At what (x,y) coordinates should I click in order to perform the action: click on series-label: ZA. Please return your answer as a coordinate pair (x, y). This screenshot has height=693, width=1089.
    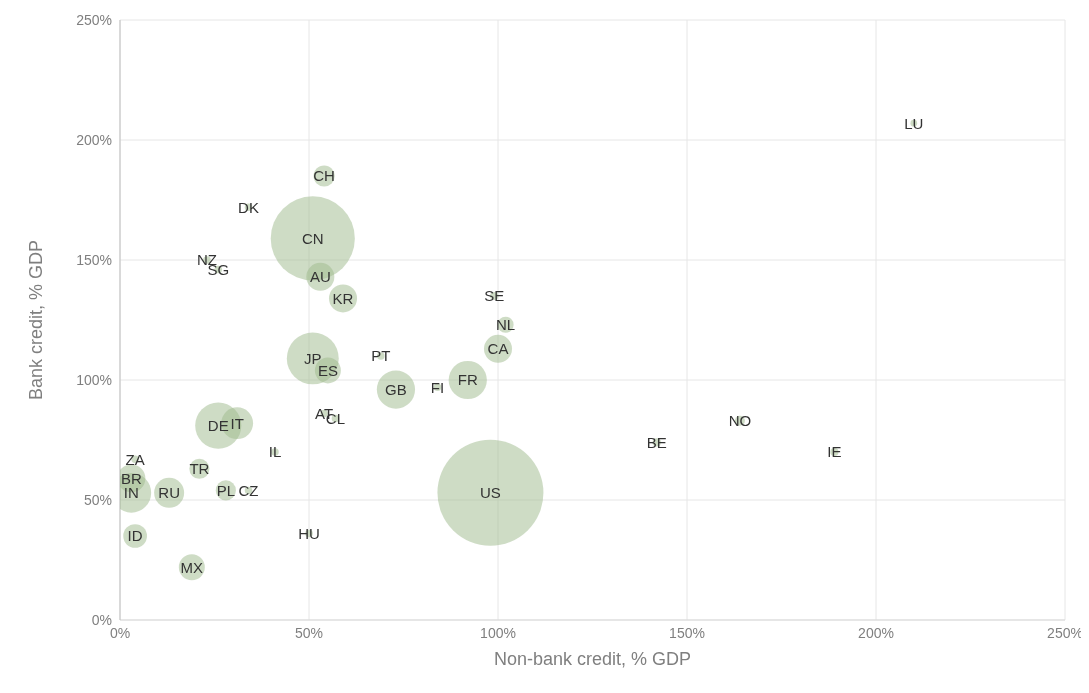
    Looking at the image, I should click on (135, 459).